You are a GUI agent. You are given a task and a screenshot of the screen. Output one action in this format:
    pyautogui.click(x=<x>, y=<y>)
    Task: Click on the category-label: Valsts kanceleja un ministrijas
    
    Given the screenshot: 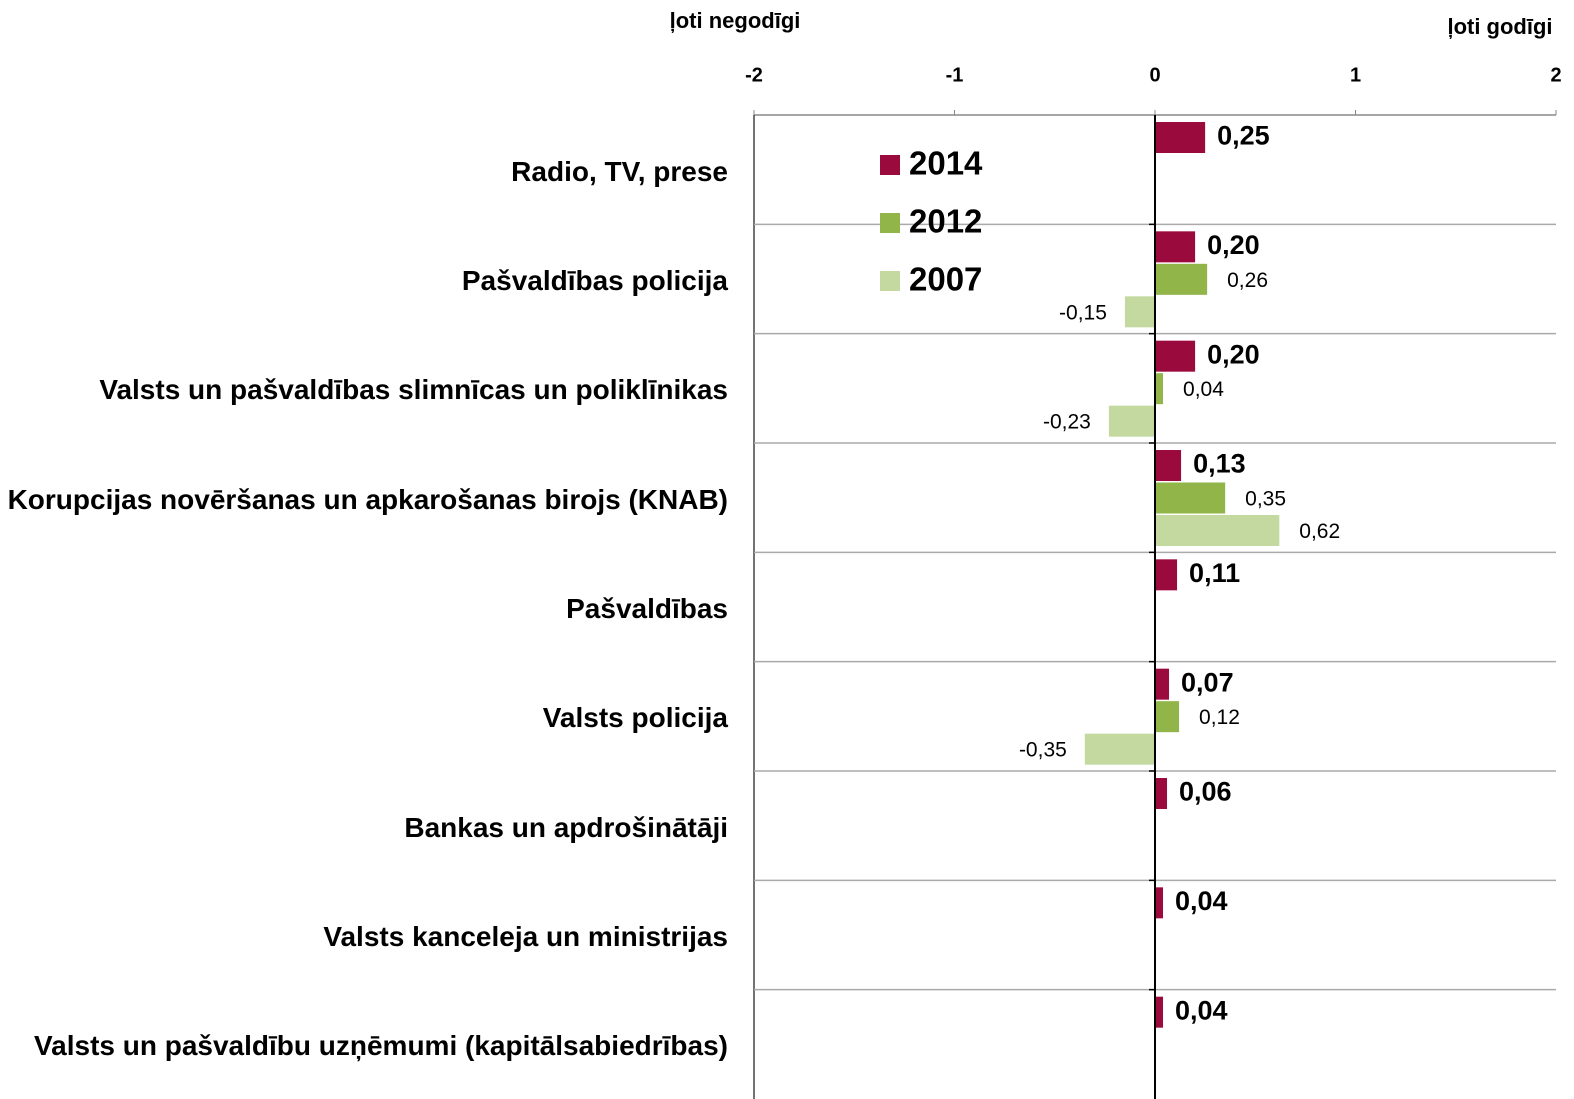 What is the action you would take?
    pyautogui.click(x=525, y=936)
    